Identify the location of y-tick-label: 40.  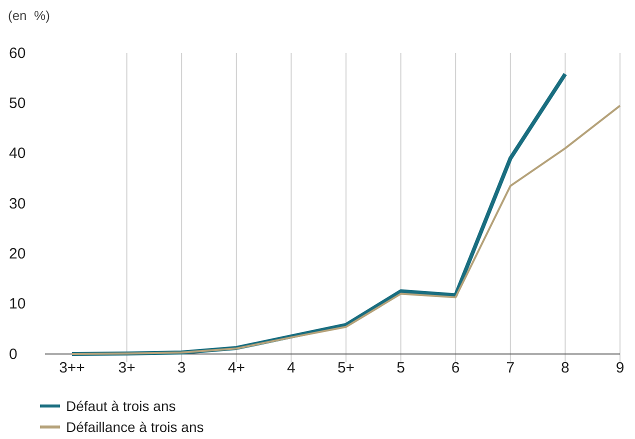
(17, 153).